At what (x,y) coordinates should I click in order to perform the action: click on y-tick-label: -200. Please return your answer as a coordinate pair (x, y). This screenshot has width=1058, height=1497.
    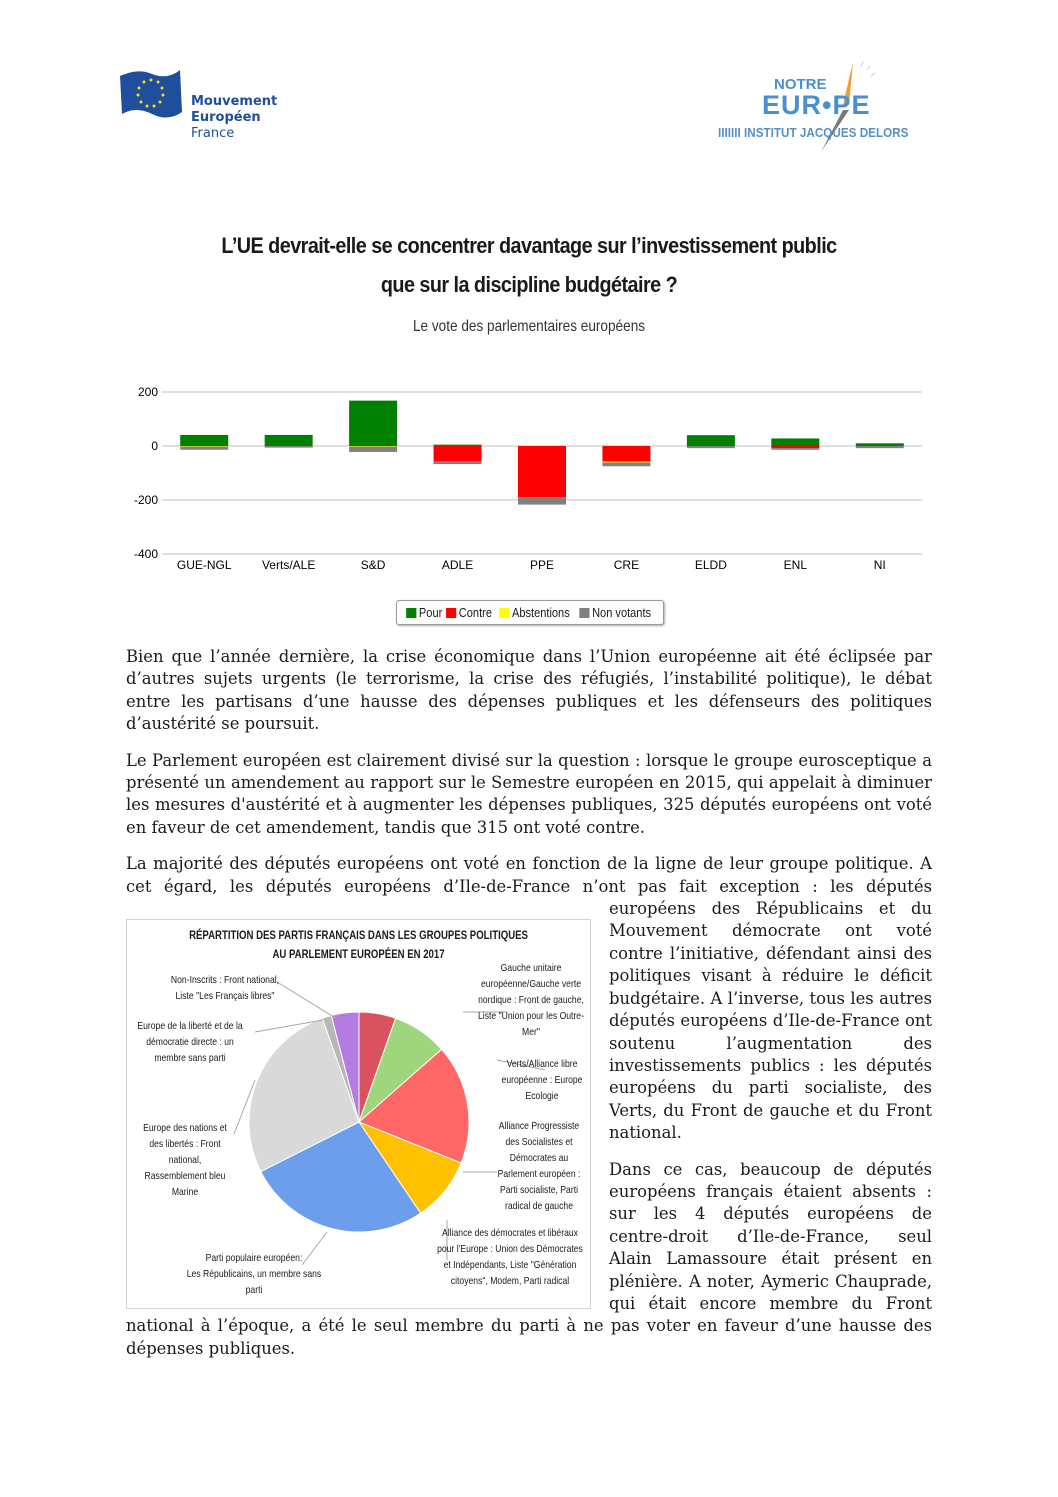
    Looking at the image, I should click on (146, 500).